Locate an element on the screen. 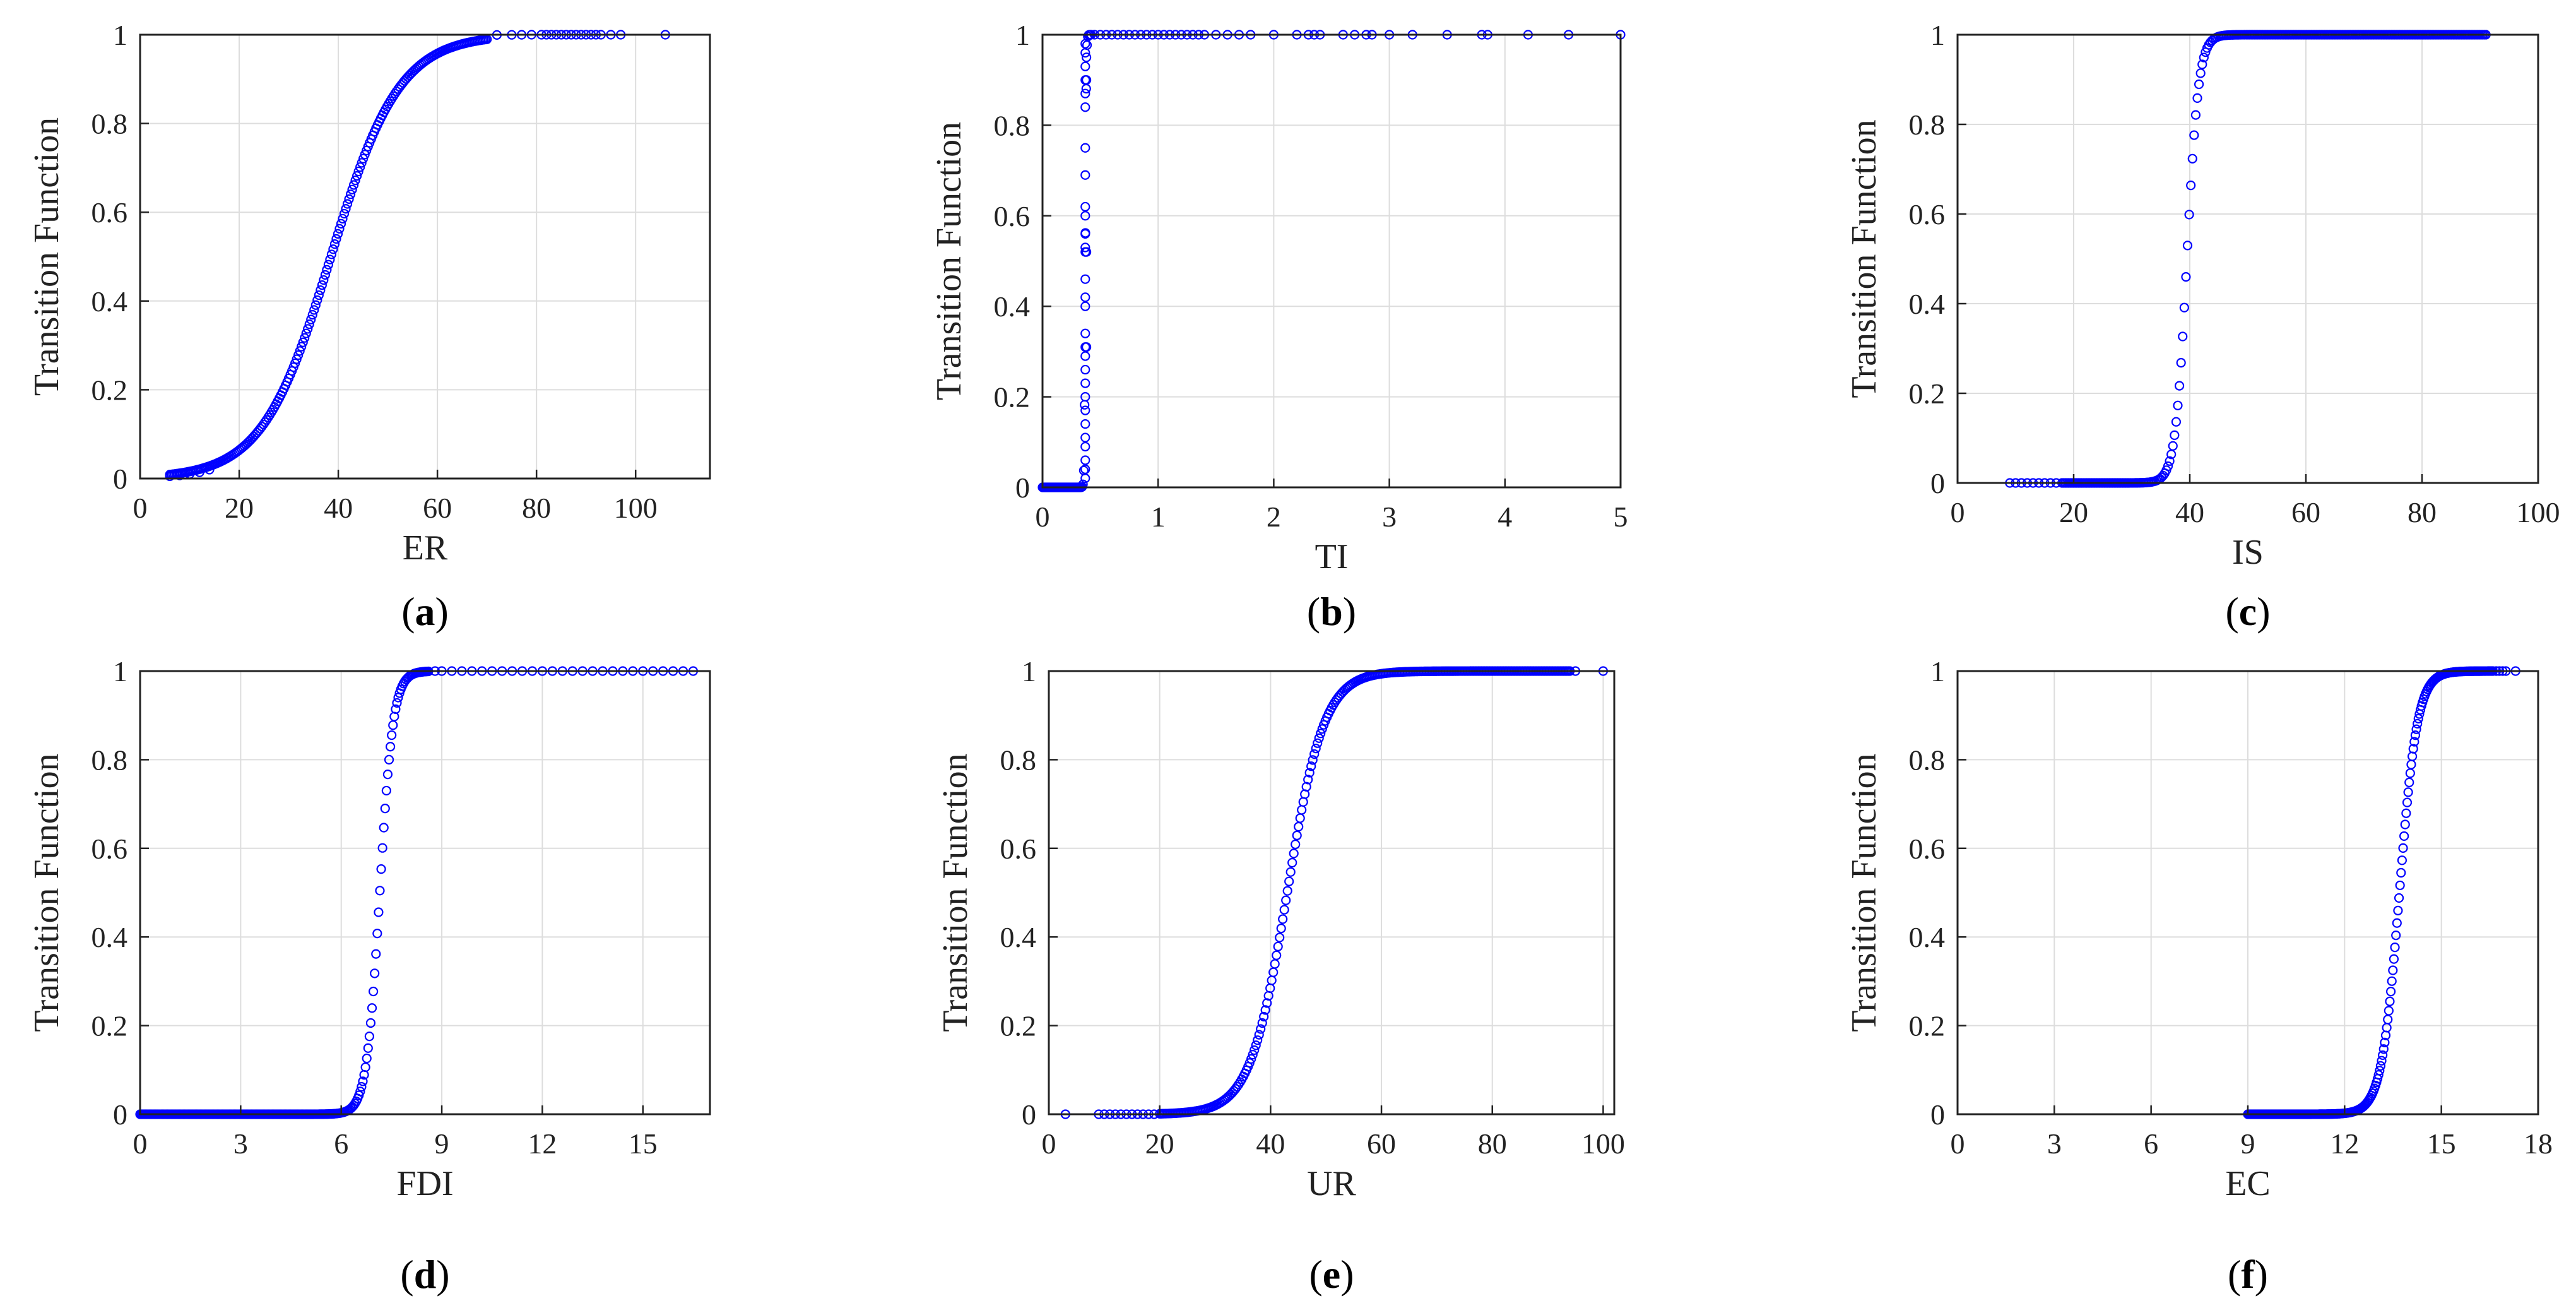 This screenshot has width=2576, height=1303. chart-d-ytick-label-4: 0.8 is located at coordinates (110, 760).